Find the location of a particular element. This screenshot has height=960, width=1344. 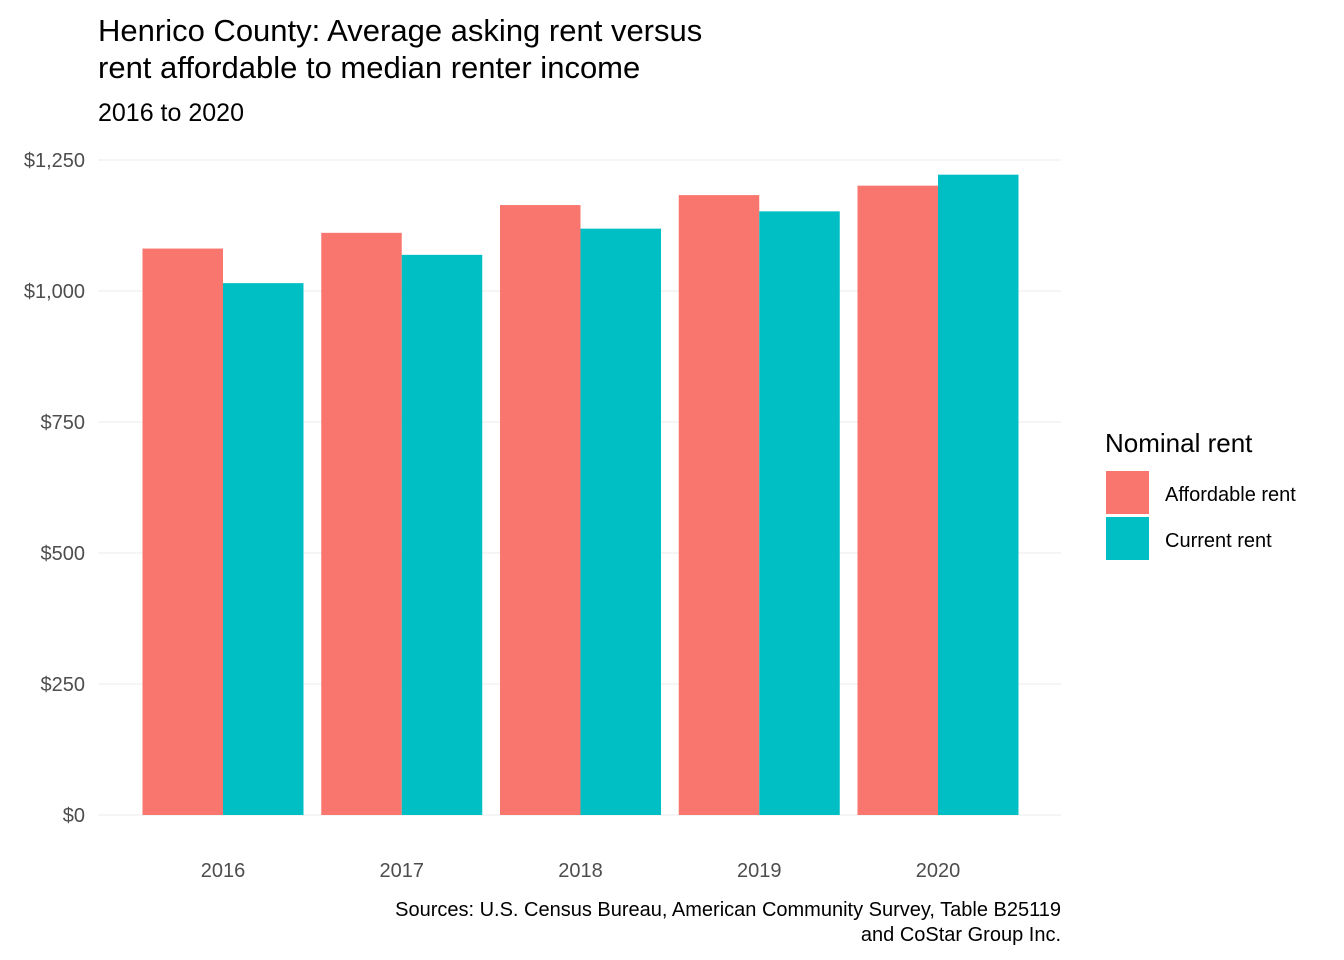

bar-affordable-rent-2018 is located at coordinates (540, 510).